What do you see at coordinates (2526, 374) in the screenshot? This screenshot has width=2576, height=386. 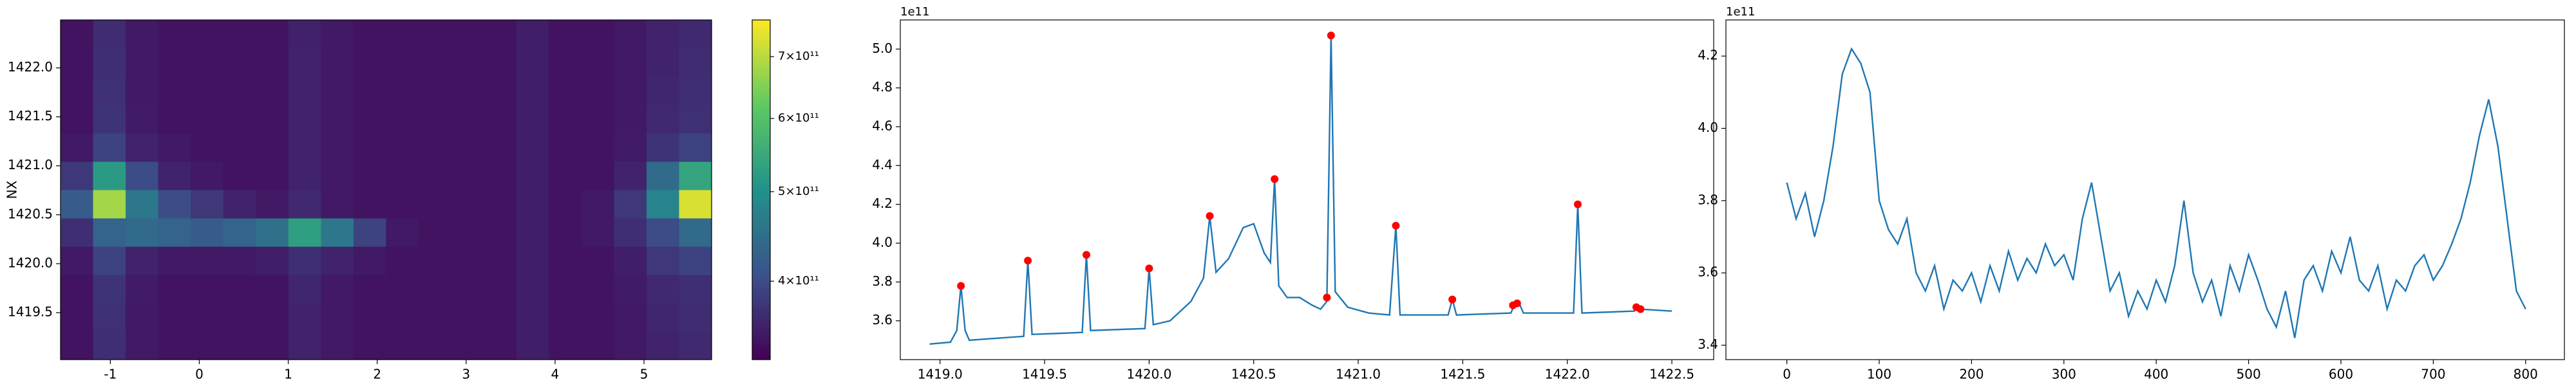 I see `x-tick-label: 800` at bounding box center [2526, 374].